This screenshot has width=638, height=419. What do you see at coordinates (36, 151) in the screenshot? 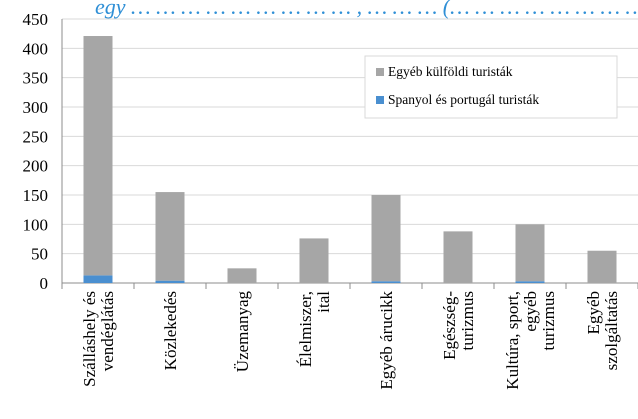
I see `y-axis-ticks: 0 50 100 150 200 250 300 350 400 450` at bounding box center [36, 151].